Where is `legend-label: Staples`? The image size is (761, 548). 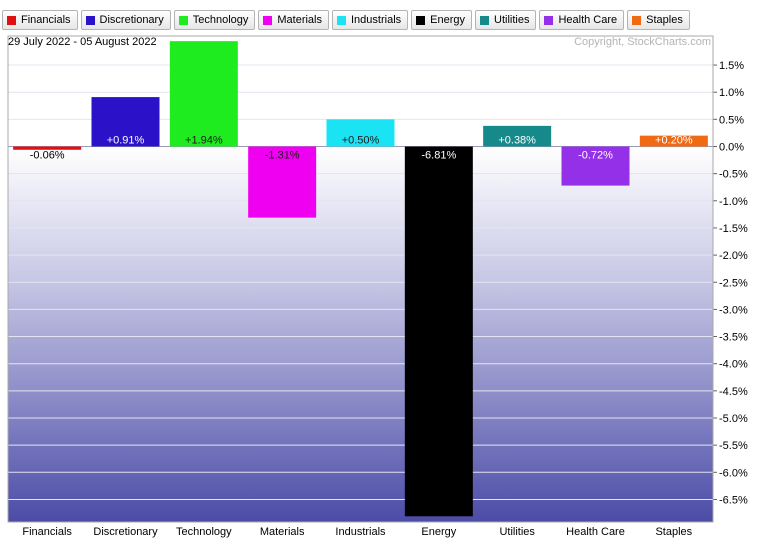
legend-label: Staples is located at coordinates (664, 20).